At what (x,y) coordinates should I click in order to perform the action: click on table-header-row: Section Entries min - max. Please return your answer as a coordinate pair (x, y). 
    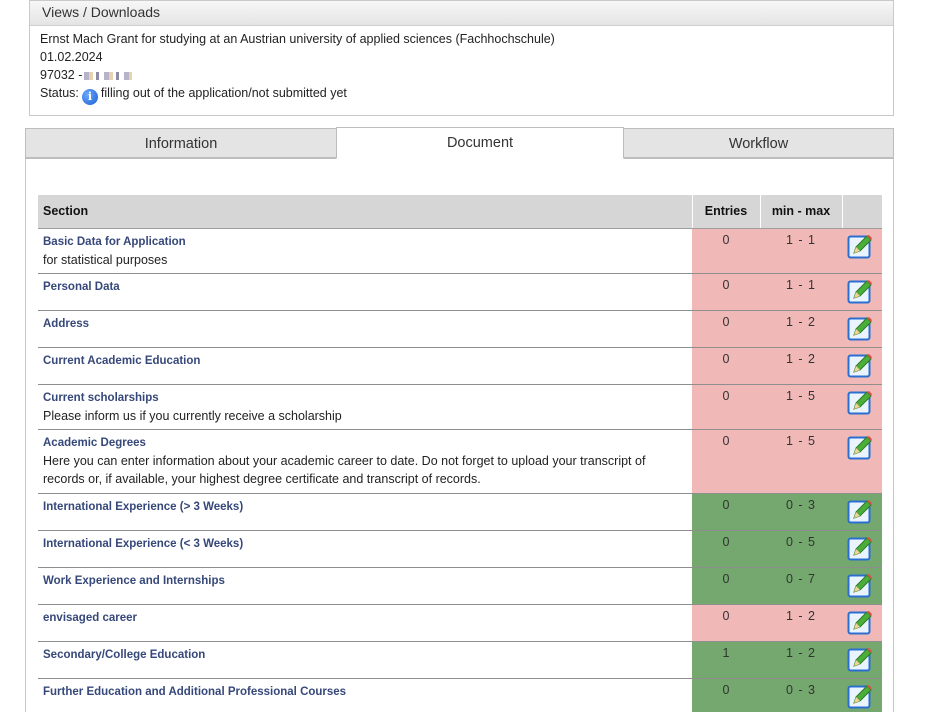
    Looking at the image, I should click on (460, 212).